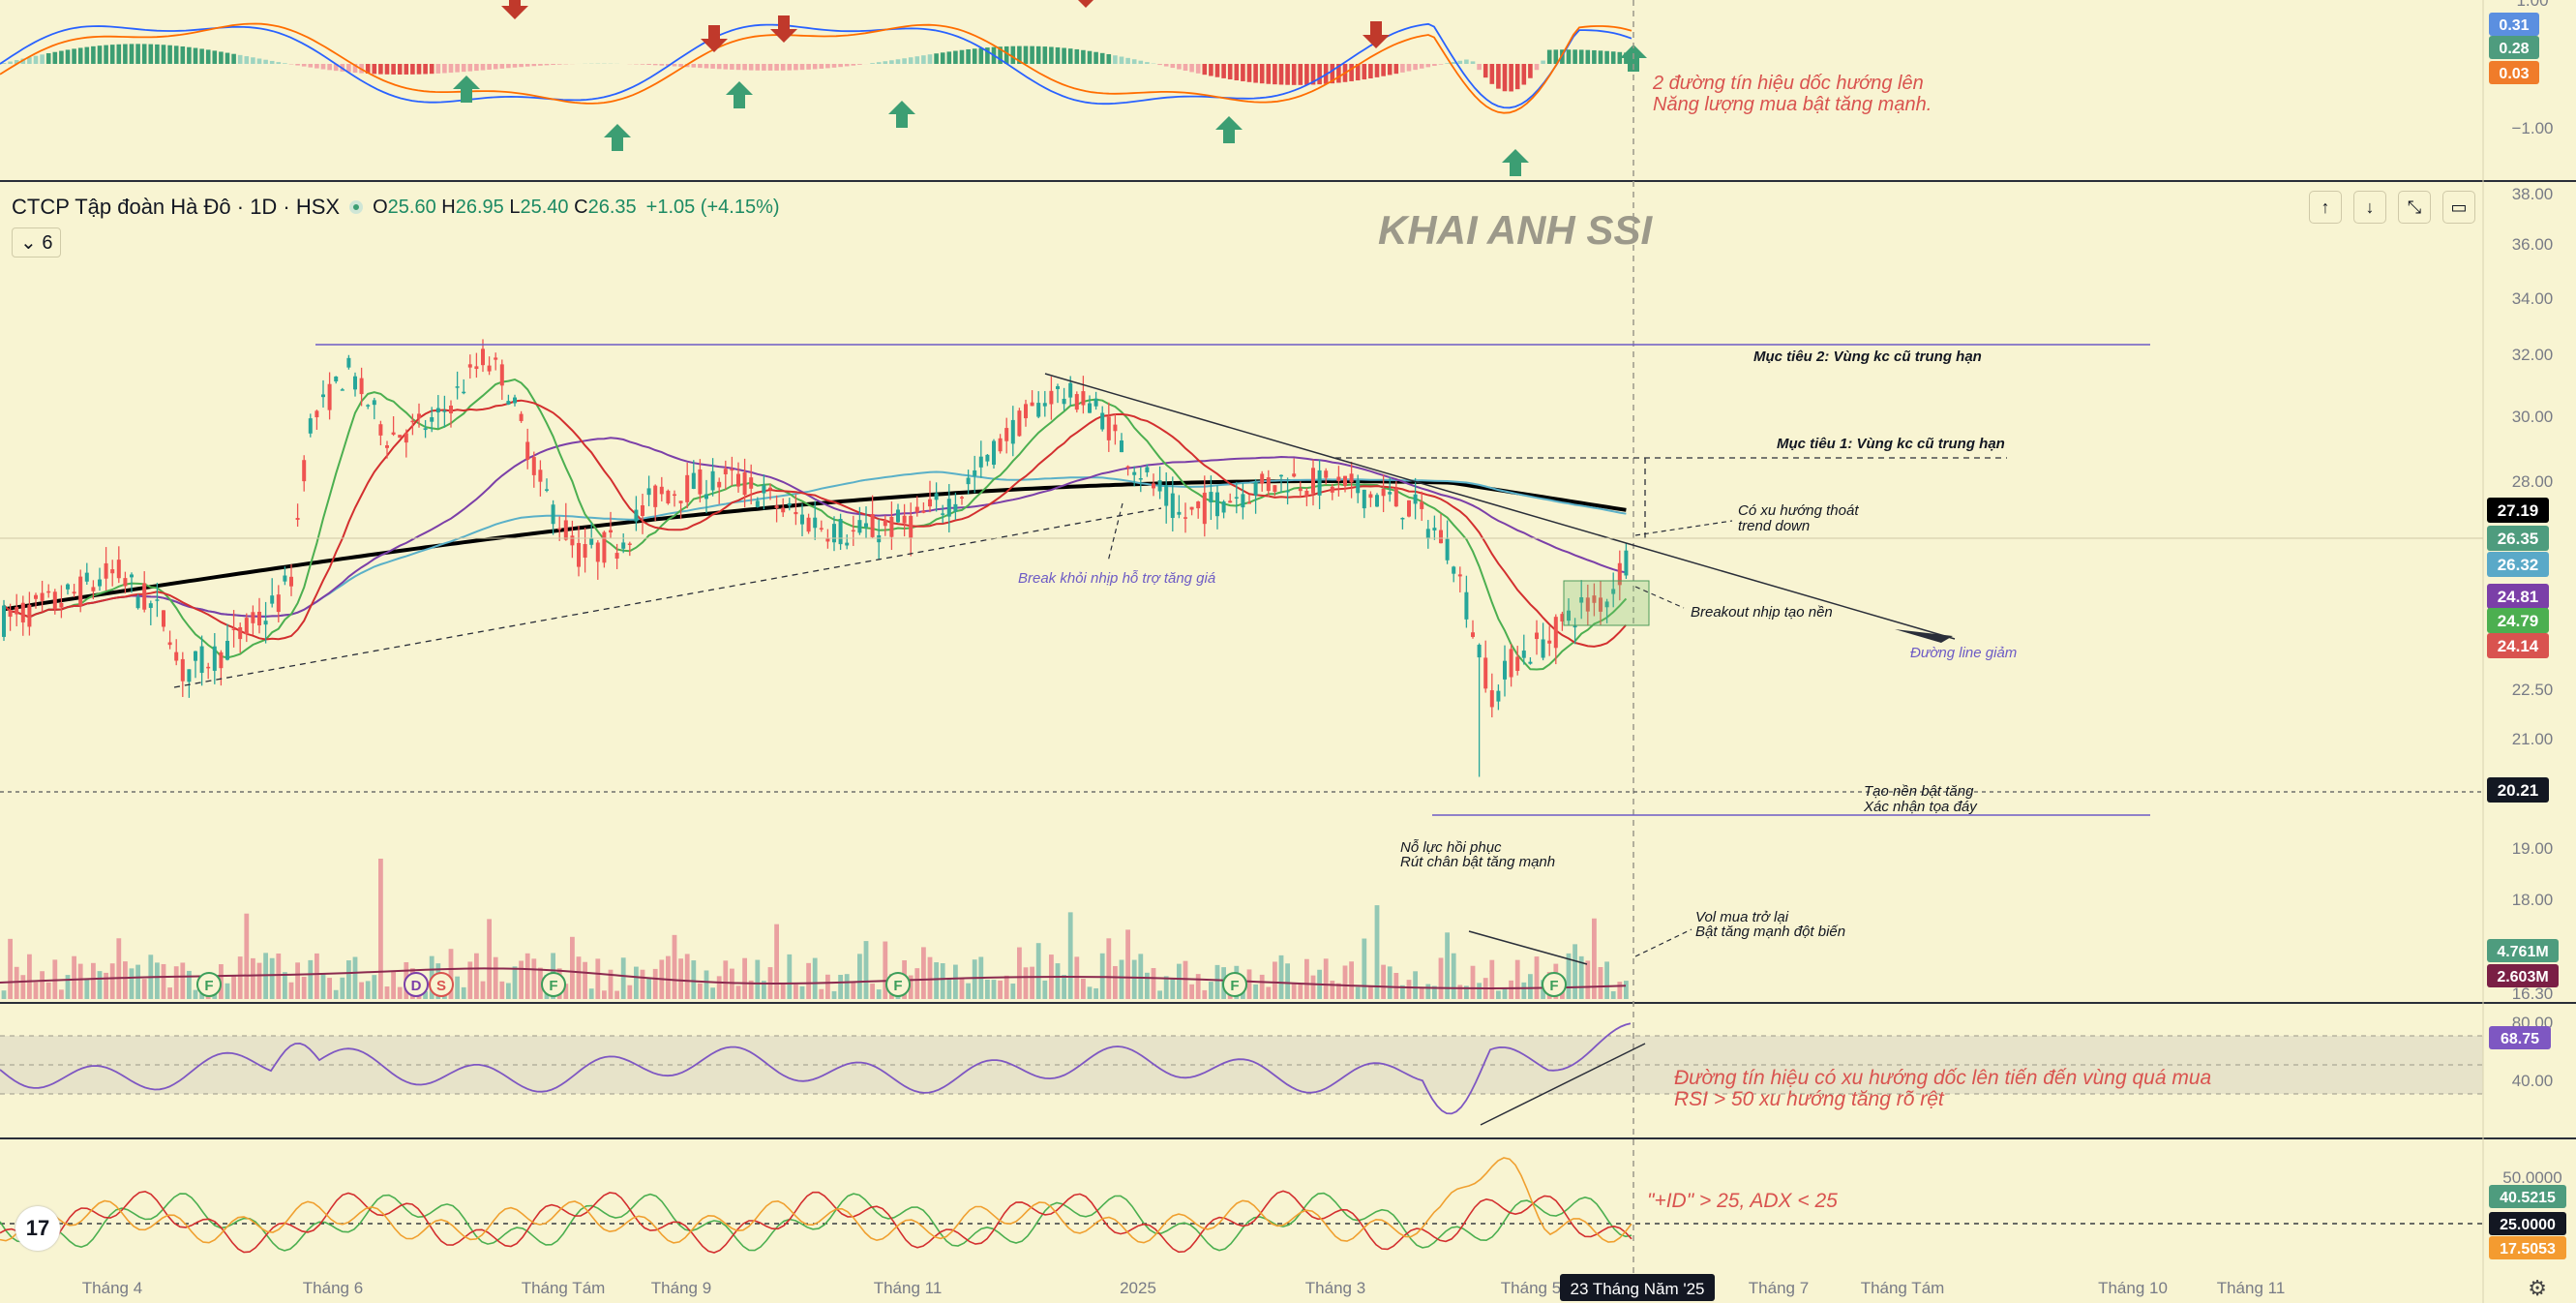 Image resolution: width=2576 pixels, height=1303 pixels. Describe the element at coordinates (1891, 444) in the screenshot. I see `chart-annotation: Mục tiêu 1: Vùng kc cũ trung hạn` at that location.